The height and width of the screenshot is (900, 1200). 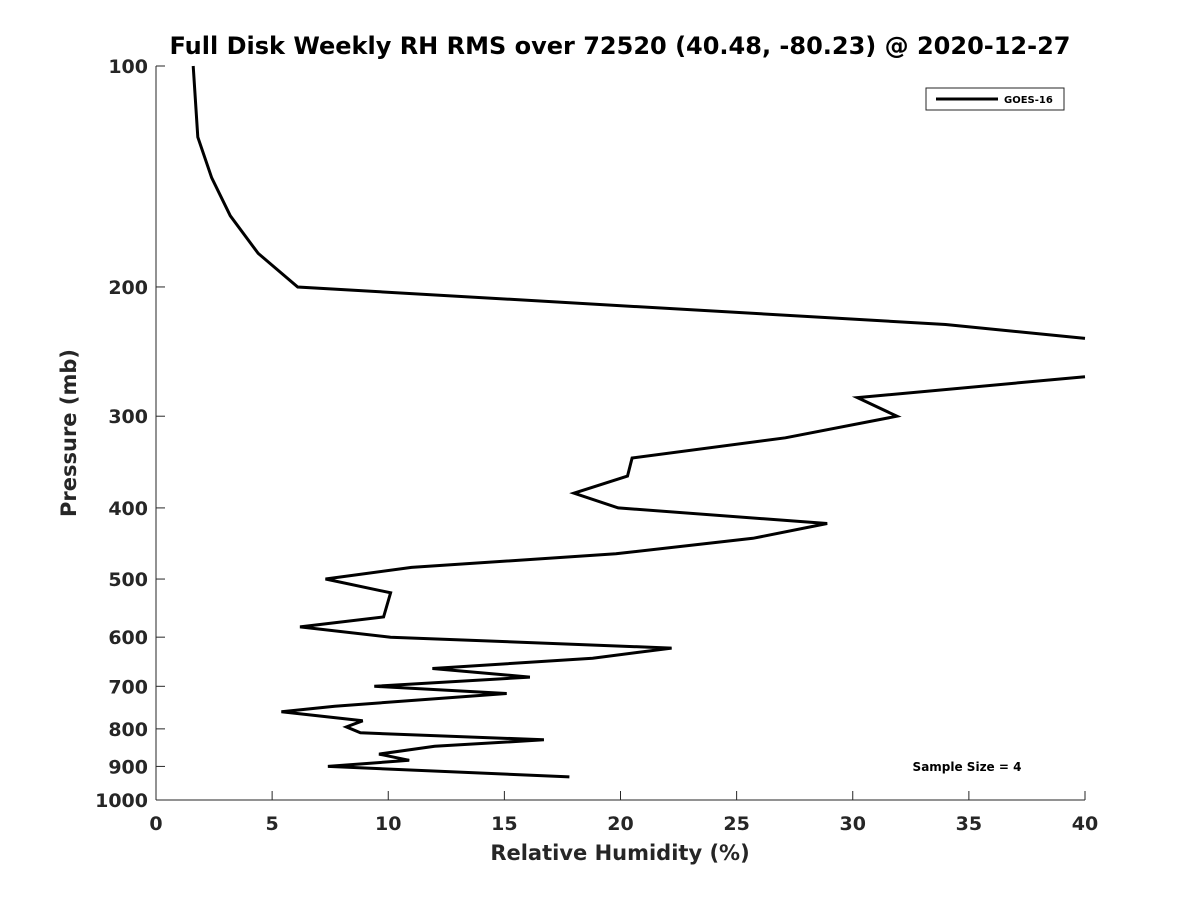 I want to click on x-tick-label: 5, so click(x=272, y=824).